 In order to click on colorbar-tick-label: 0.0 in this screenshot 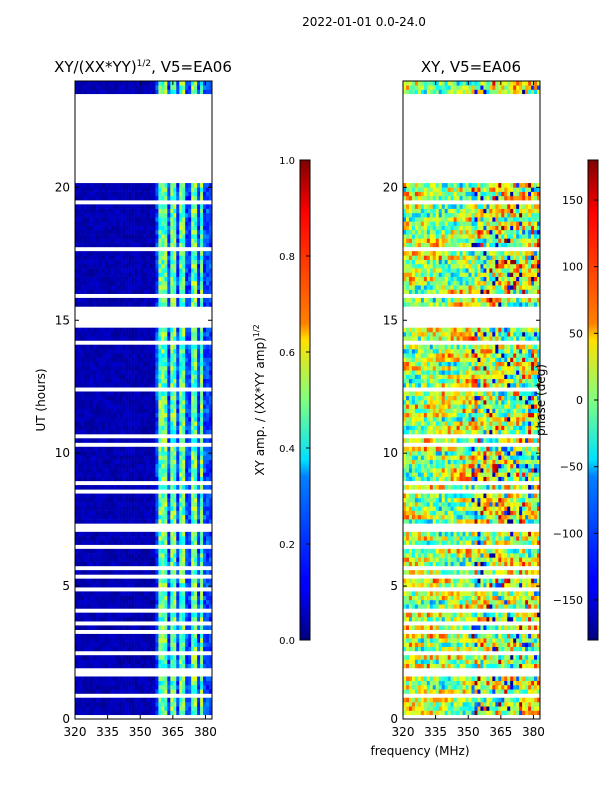, I will do `click(287, 641)`.